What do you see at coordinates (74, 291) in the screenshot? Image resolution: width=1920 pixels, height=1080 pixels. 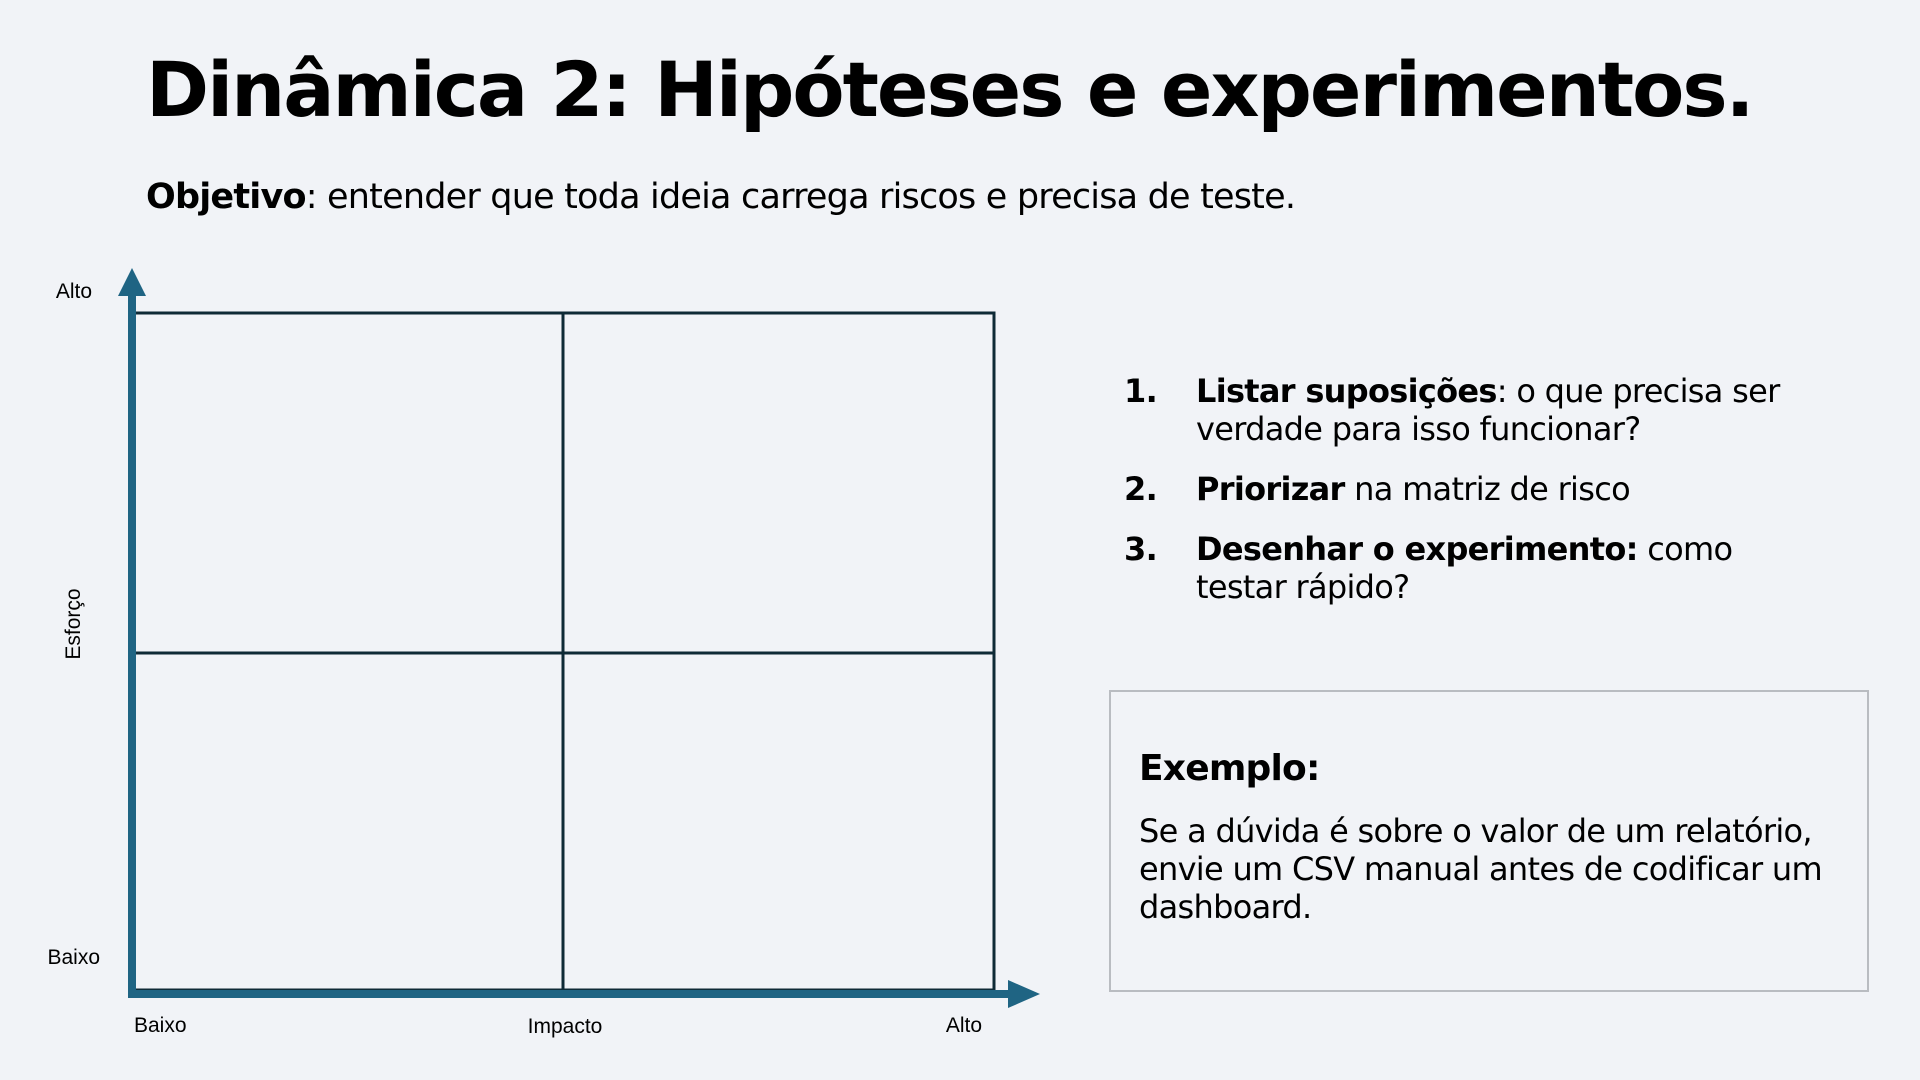 I see `y-axis-high-label: Alto` at bounding box center [74, 291].